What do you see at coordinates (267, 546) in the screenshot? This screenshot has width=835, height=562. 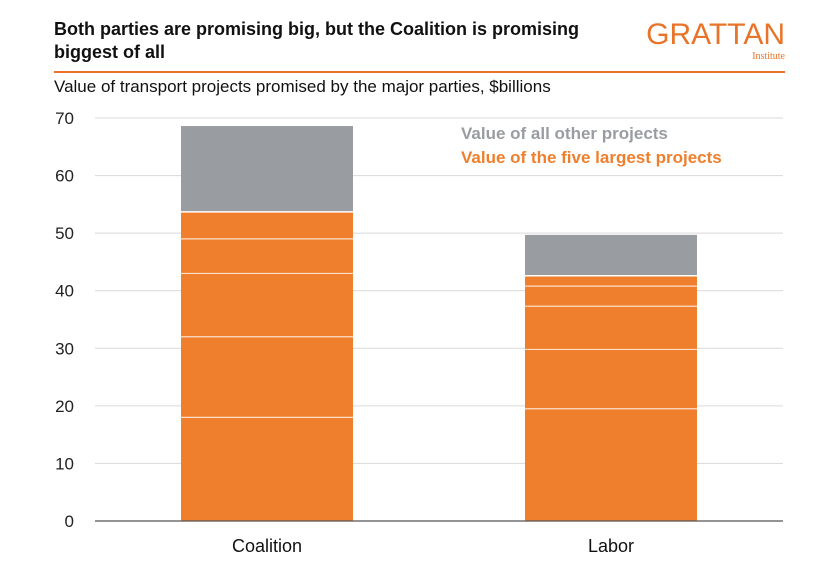 I see `x-tick-label: Coalition` at bounding box center [267, 546].